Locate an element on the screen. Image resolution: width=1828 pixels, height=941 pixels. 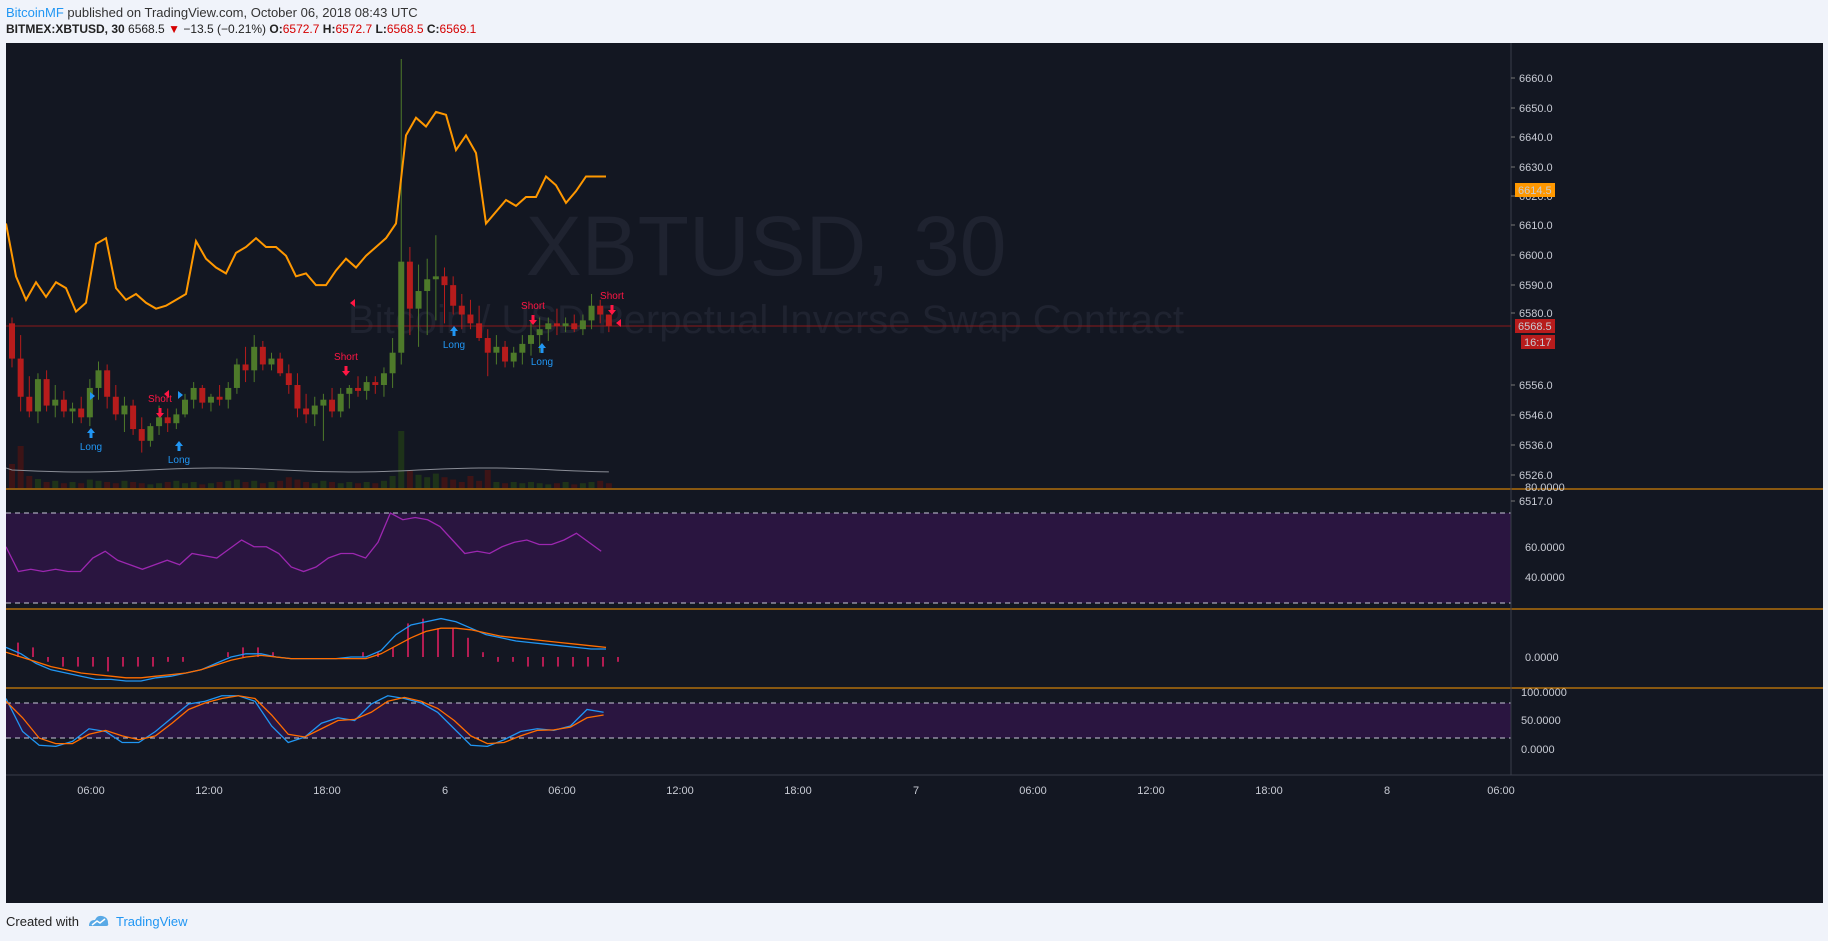
open-label: O: is located at coordinates (276, 29).